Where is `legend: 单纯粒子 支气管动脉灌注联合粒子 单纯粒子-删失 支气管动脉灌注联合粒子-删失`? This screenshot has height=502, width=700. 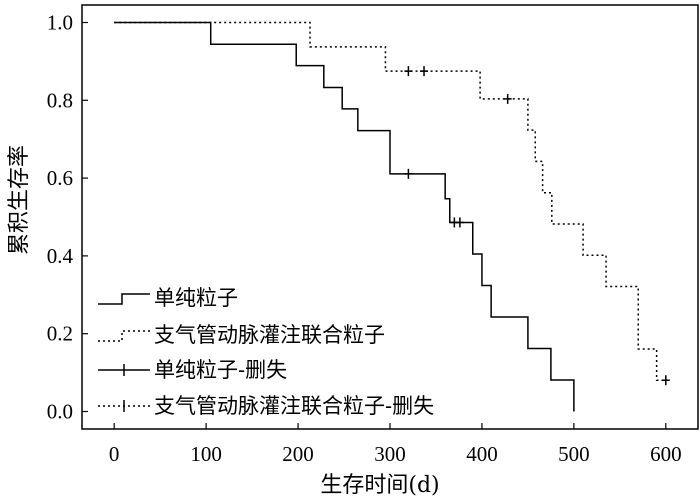 legend: 单纯粒子 支气管动脉灌注联合粒子 单纯粒子-删失 支气管动脉灌注联合粒子-删失 is located at coordinates (266, 352).